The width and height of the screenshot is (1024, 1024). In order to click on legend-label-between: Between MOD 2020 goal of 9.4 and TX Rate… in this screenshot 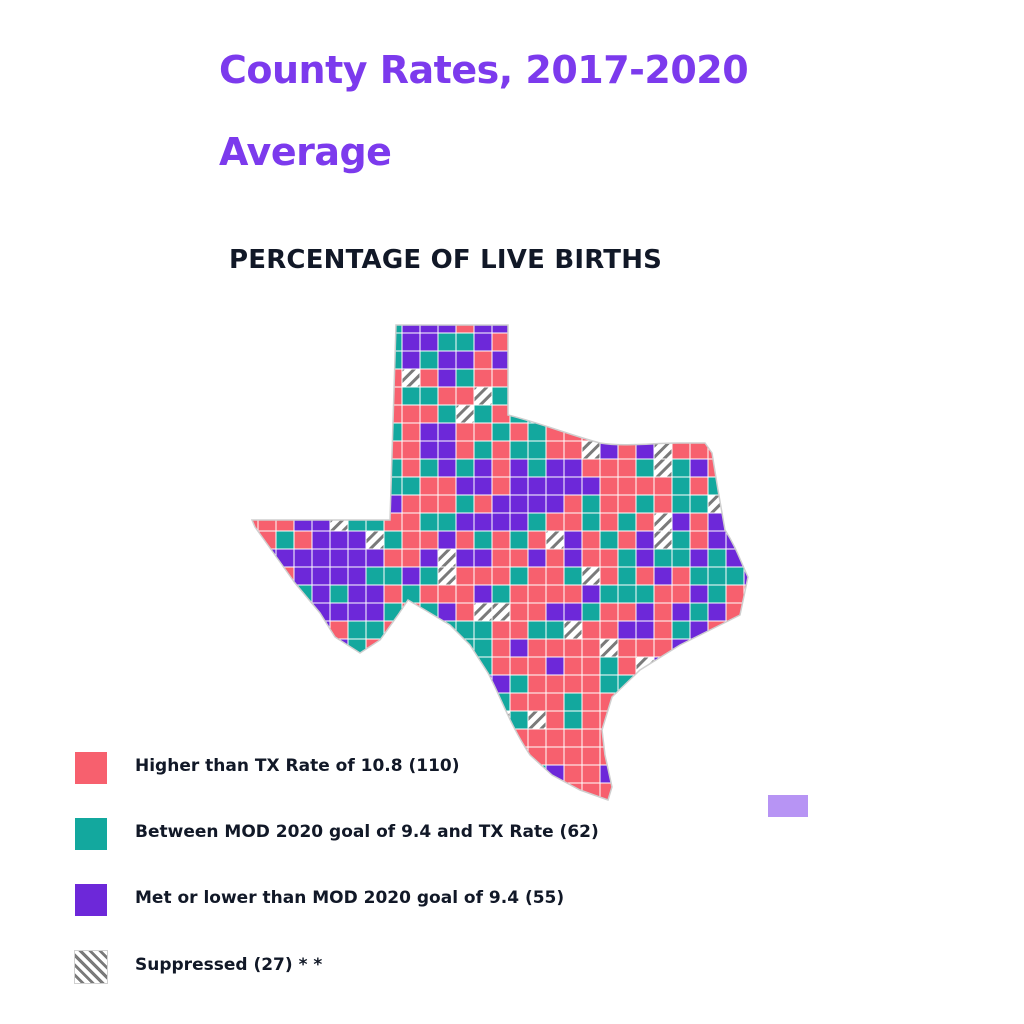, I will do `click(367, 832)`.